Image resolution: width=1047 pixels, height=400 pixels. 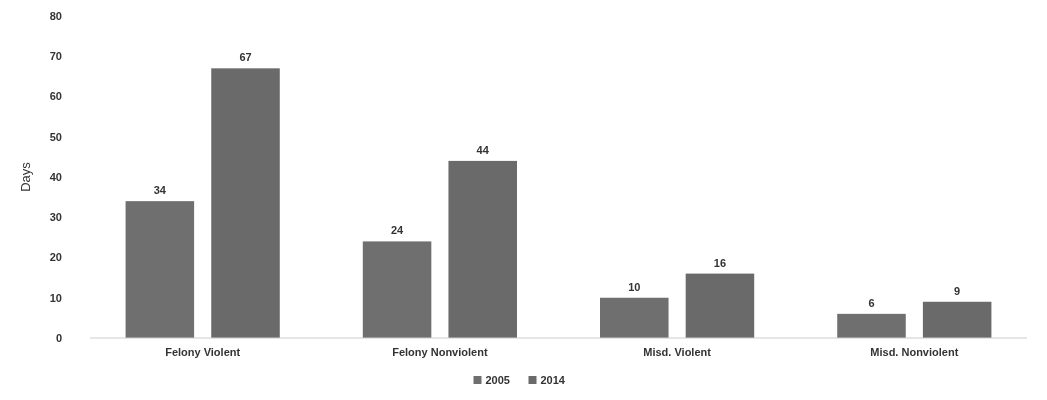 I want to click on data-label: 16, so click(x=720, y=262).